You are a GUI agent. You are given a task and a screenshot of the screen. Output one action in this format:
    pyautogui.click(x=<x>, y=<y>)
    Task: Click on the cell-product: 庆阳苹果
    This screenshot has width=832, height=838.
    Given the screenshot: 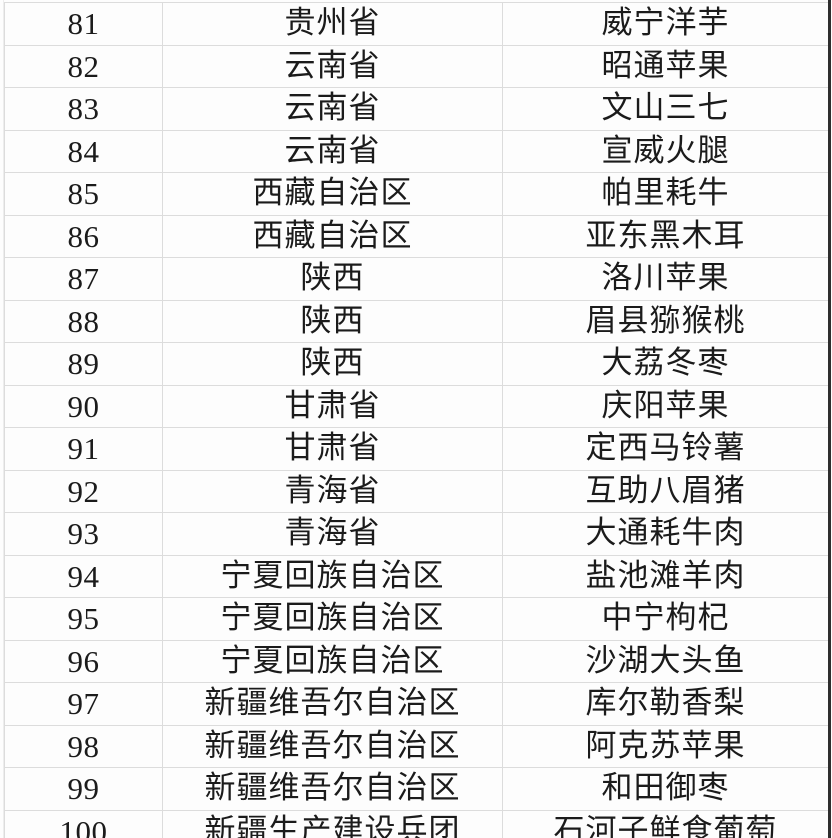 What is the action you would take?
    pyautogui.click(x=665, y=406)
    